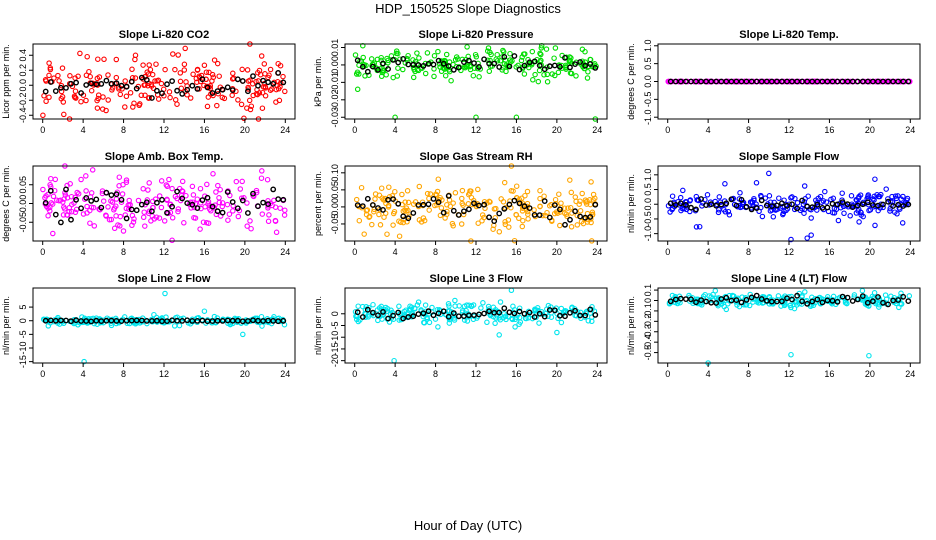 Image resolution: width=936 pixels, height=540 pixels. Describe the element at coordinates (648, 234) in the screenshot. I see `y-tick-label: -1.0` at that location.